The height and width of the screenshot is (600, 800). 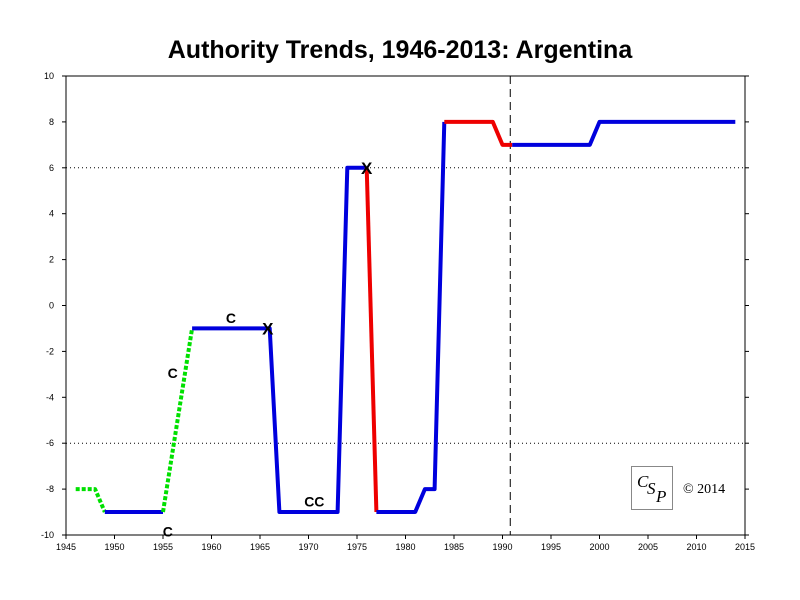 I want to click on logo-letter: S, so click(x=651, y=488).